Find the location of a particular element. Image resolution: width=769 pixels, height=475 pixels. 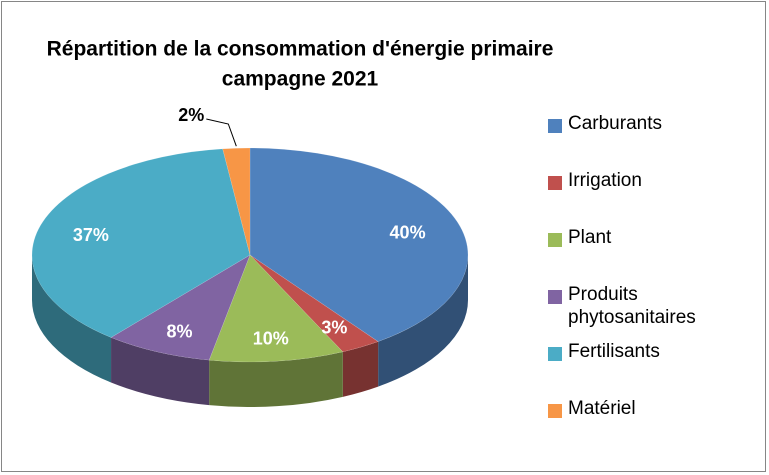

legend-item: Matériel is located at coordinates (635, 408).